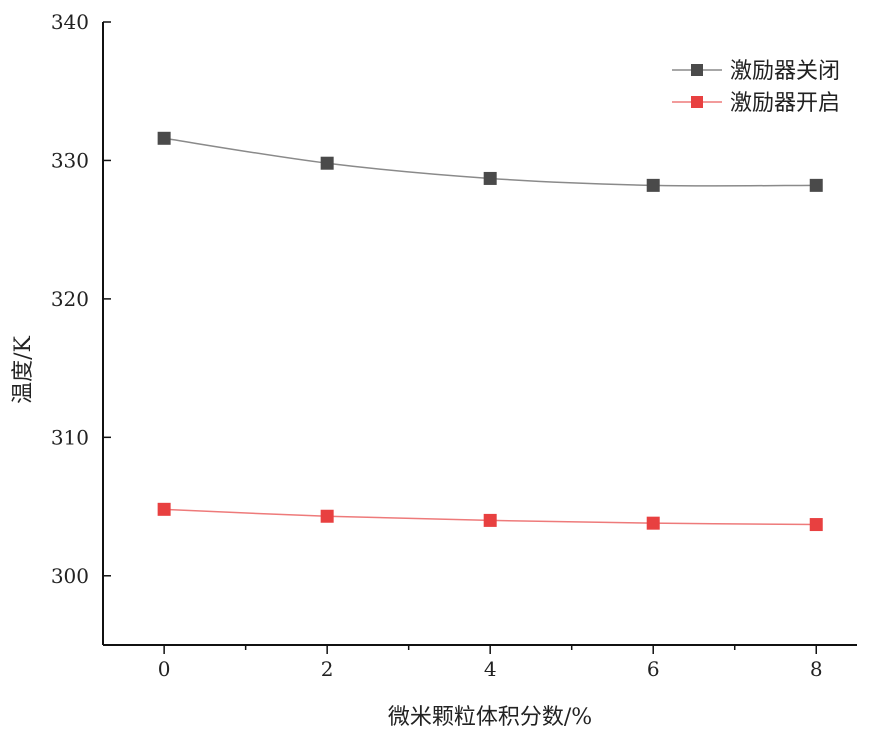 This screenshot has width=887, height=733. Describe the element at coordinates (70, 160) in the screenshot. I see `y-tick-label: 330` at that location.